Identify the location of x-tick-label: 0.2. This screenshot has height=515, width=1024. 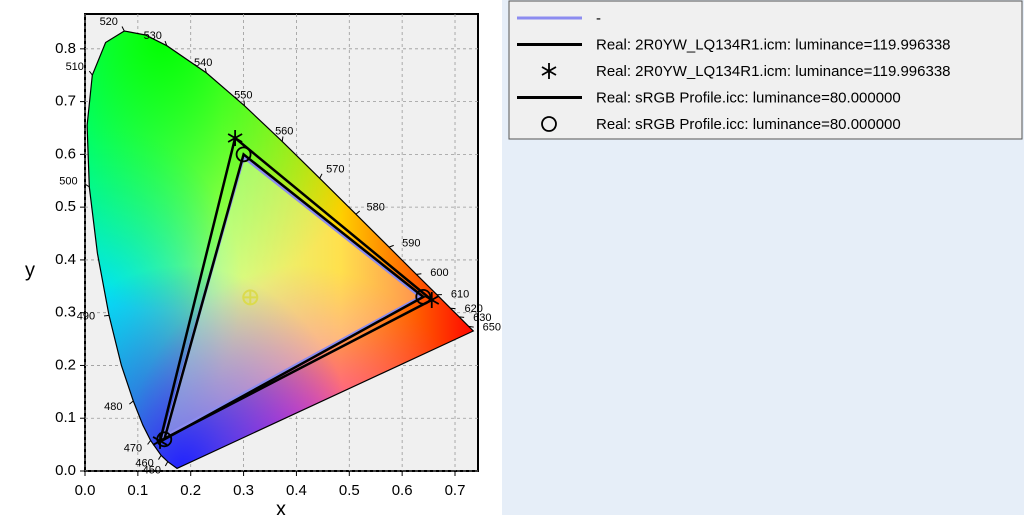
(190, 490).